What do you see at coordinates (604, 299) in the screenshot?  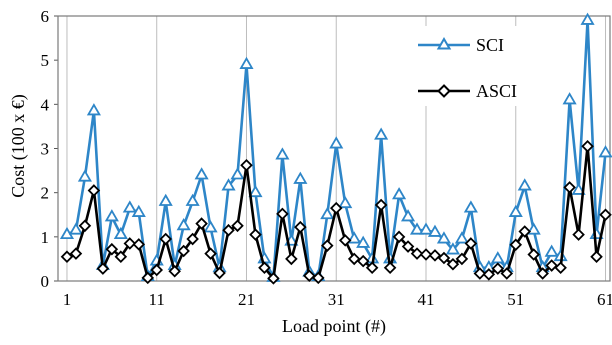 I see `x-tick-label: 61` at bounding box center [604, 299].